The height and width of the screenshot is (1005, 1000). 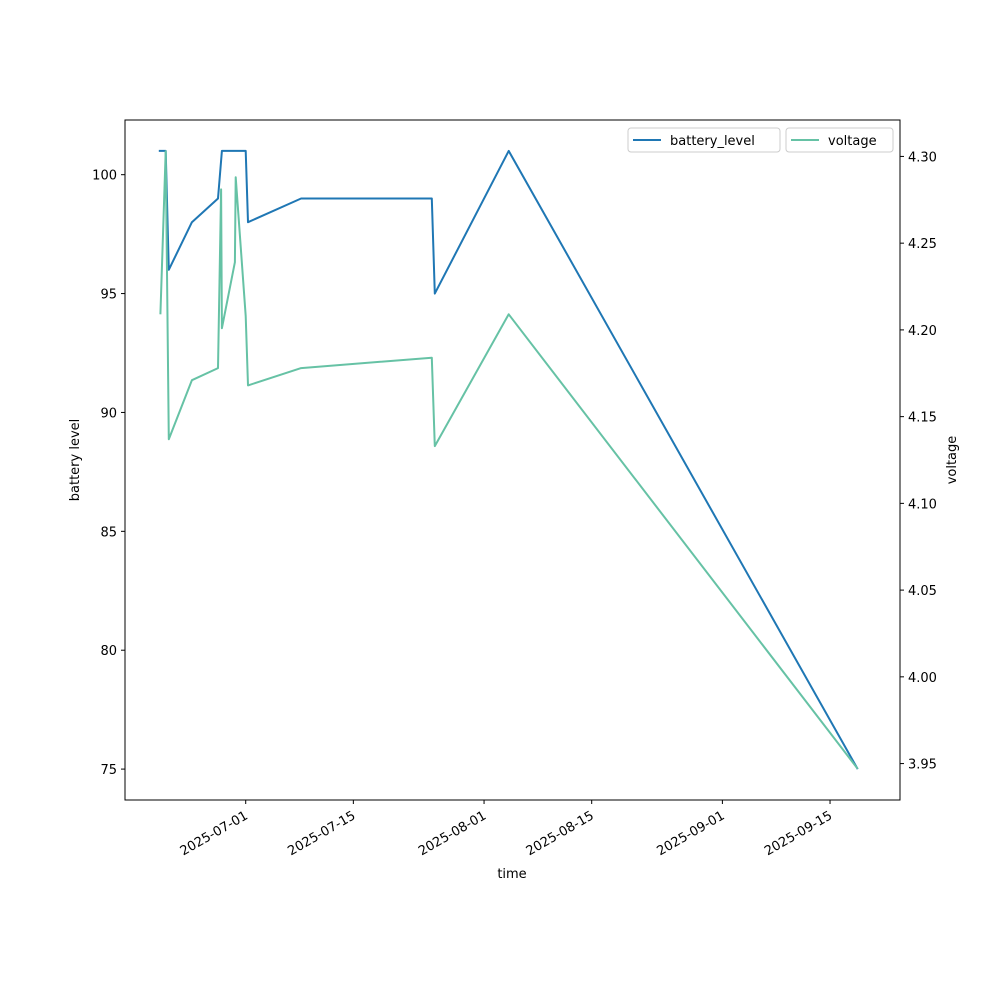 I want to click on y-tick-label: 95, so click(x=108, y=295).